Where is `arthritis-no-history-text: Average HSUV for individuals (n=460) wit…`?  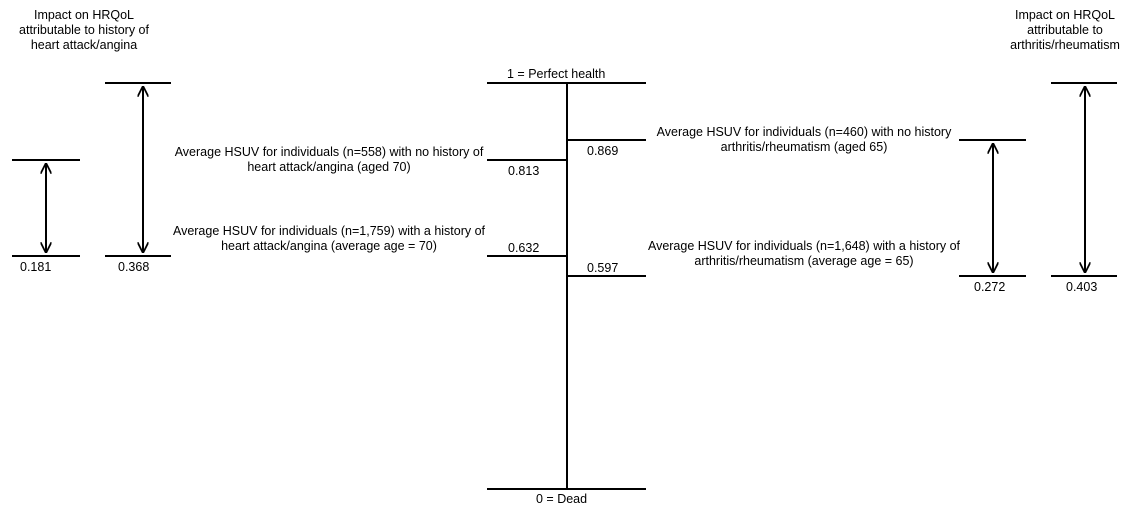 arthritis-no-history-text: Average HSUV for individuals (n=460) wit… is located at coordinates (804, 139).